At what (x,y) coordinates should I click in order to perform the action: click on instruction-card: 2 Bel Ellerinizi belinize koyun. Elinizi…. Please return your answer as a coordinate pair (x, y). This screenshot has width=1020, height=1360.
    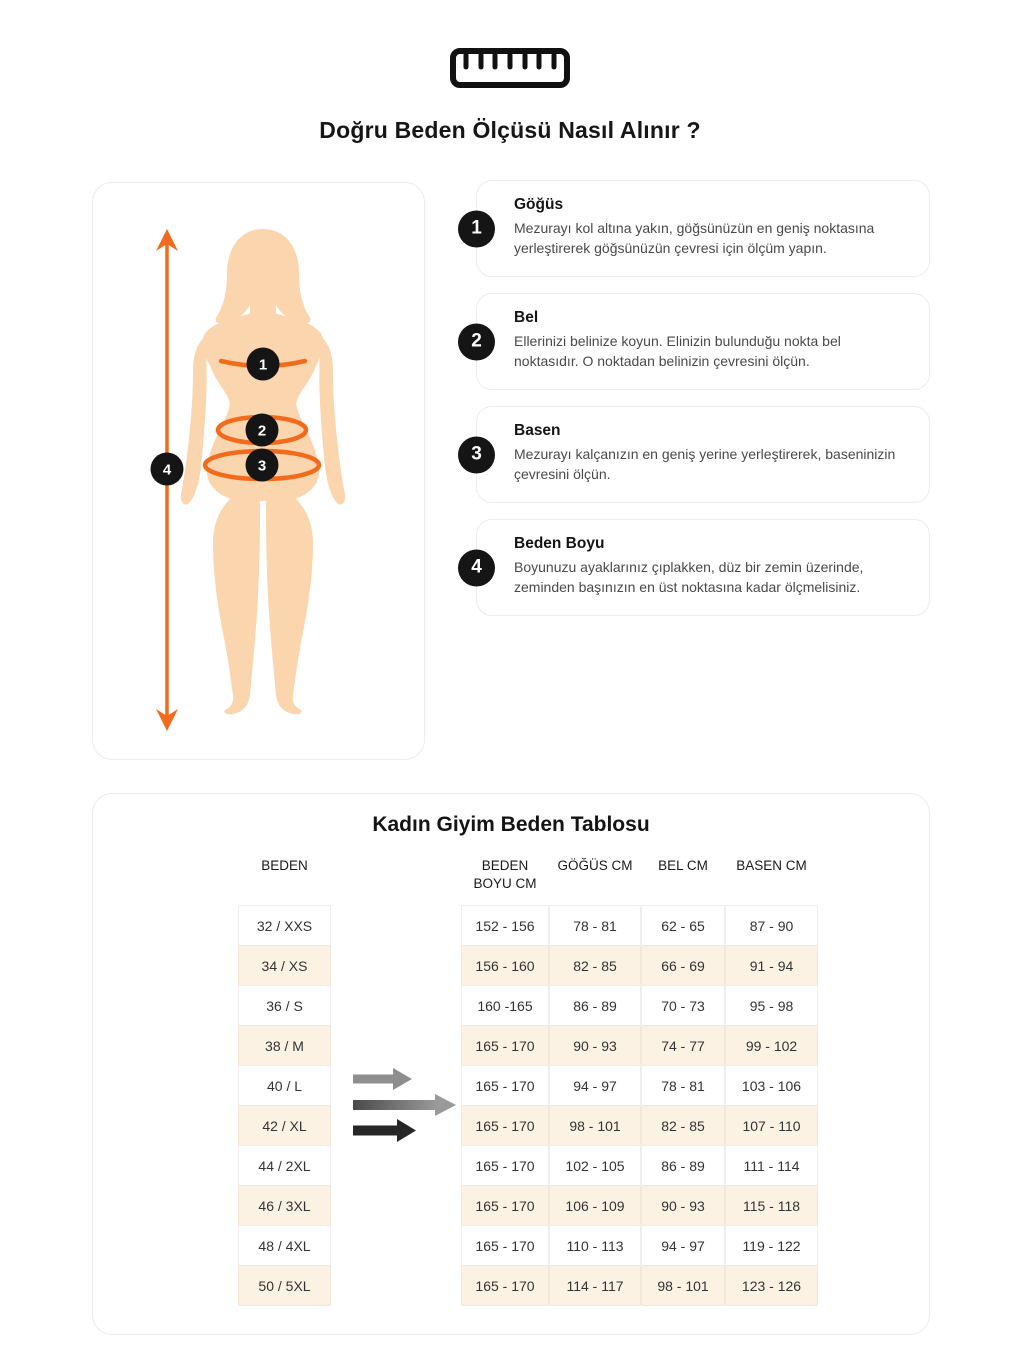
    Looking at the image, I should click on (694, 341).